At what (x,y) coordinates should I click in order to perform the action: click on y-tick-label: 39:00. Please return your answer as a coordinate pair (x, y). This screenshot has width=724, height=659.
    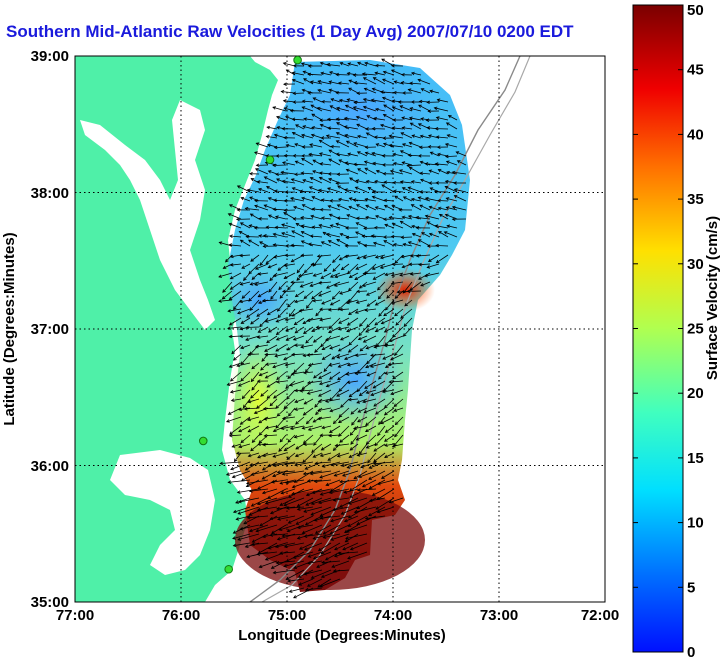
    Looking at the image, I should click on (50, 56).